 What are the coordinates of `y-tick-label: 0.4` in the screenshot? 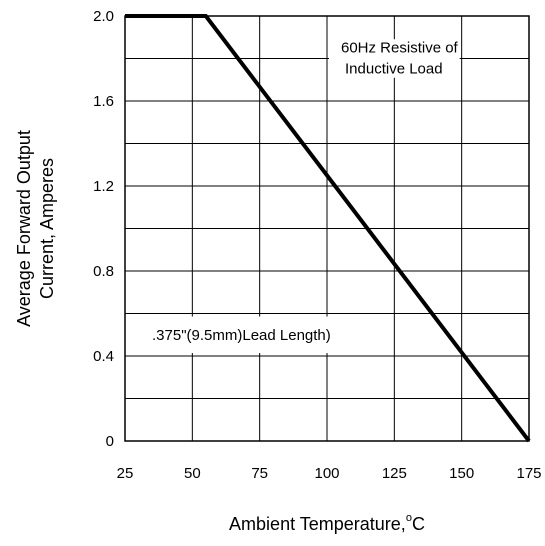 It's located at (103, 356).